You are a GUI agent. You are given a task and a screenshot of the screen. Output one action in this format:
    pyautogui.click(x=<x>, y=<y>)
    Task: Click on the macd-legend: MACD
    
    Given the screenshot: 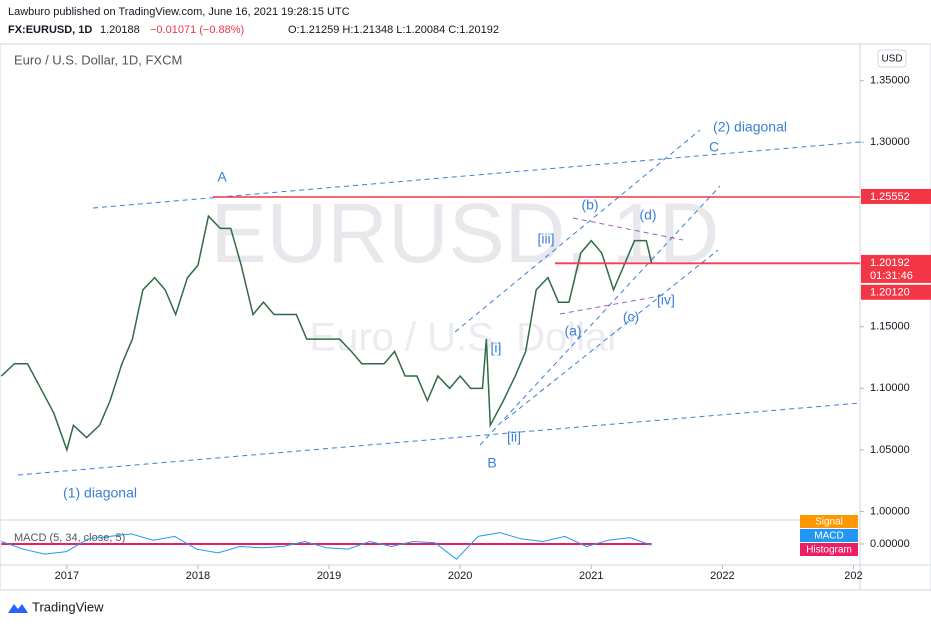 What is the action you would take?
    pyautogui.click(x=828, y=536)
    